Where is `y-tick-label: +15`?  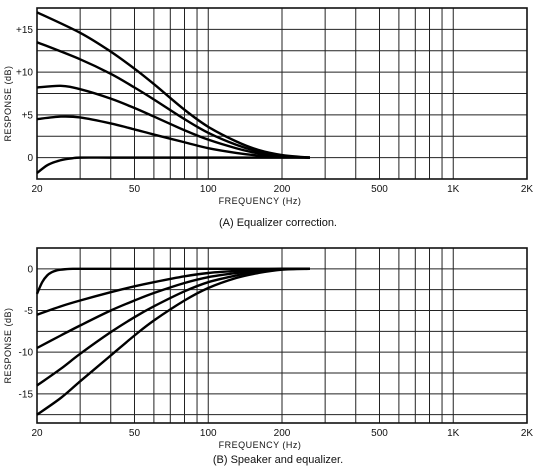 y-tick-label: +15 is located at coordinates (24, 30).